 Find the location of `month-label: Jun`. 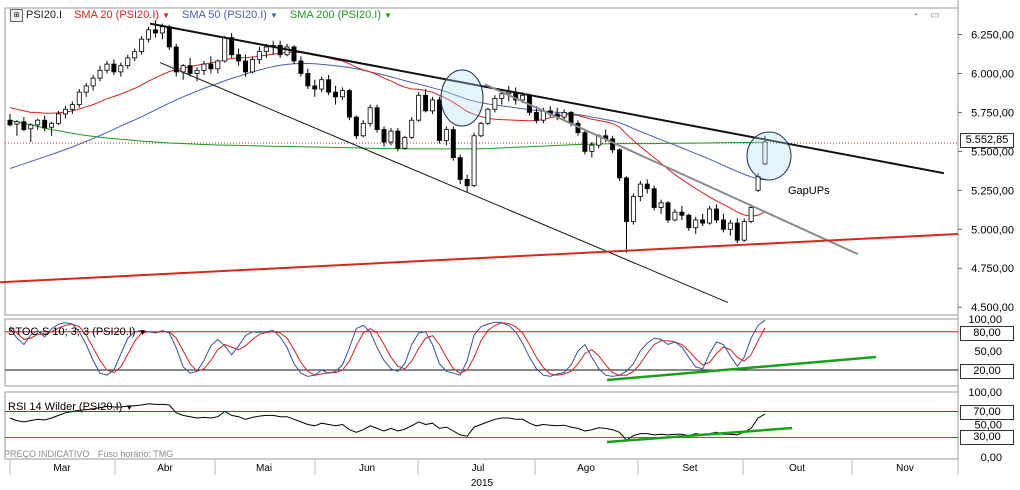

month-label: Jun is located at coordinates (367, 468).